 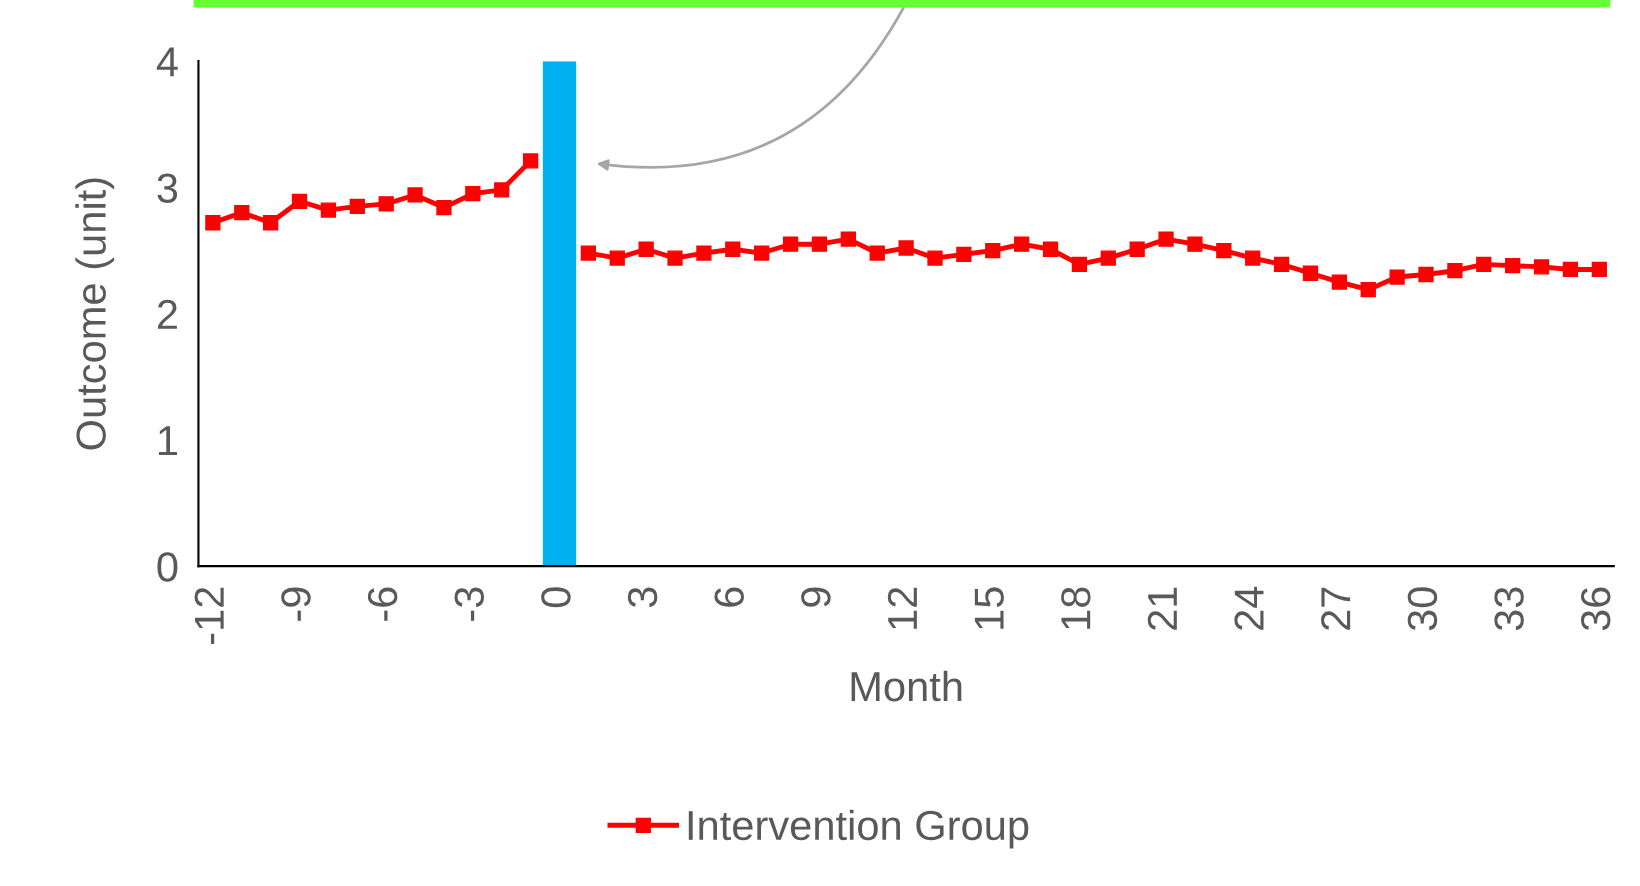 I want to click on y-tick-label: 0, so click(x=167, y=567).